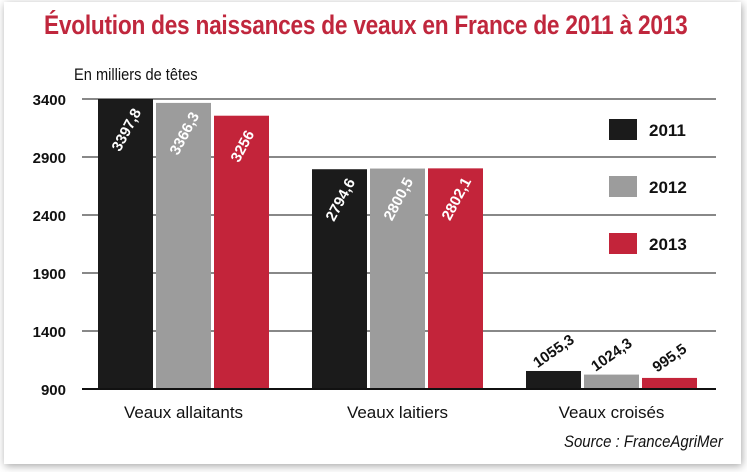 This screenshot has height=472, width=747. Describe the element at coordinates (136, 74) in the screenshot. I see `unit-label: En milliers de têtes` at that location.